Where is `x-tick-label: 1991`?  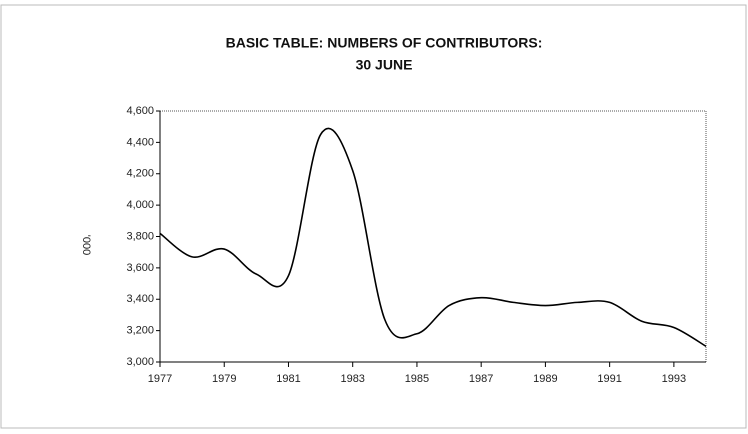 x-tick-label: 1991 is located at coordinates (609, 379).